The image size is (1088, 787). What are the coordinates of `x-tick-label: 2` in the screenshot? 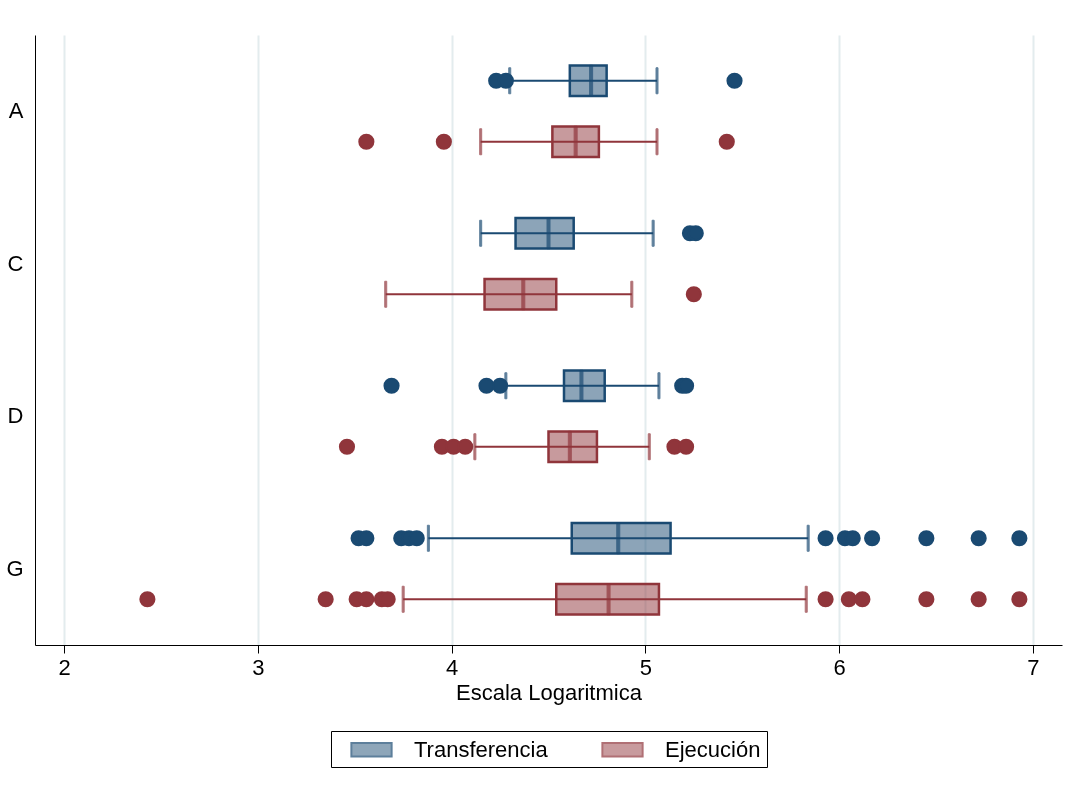 It's located at (64, 667).